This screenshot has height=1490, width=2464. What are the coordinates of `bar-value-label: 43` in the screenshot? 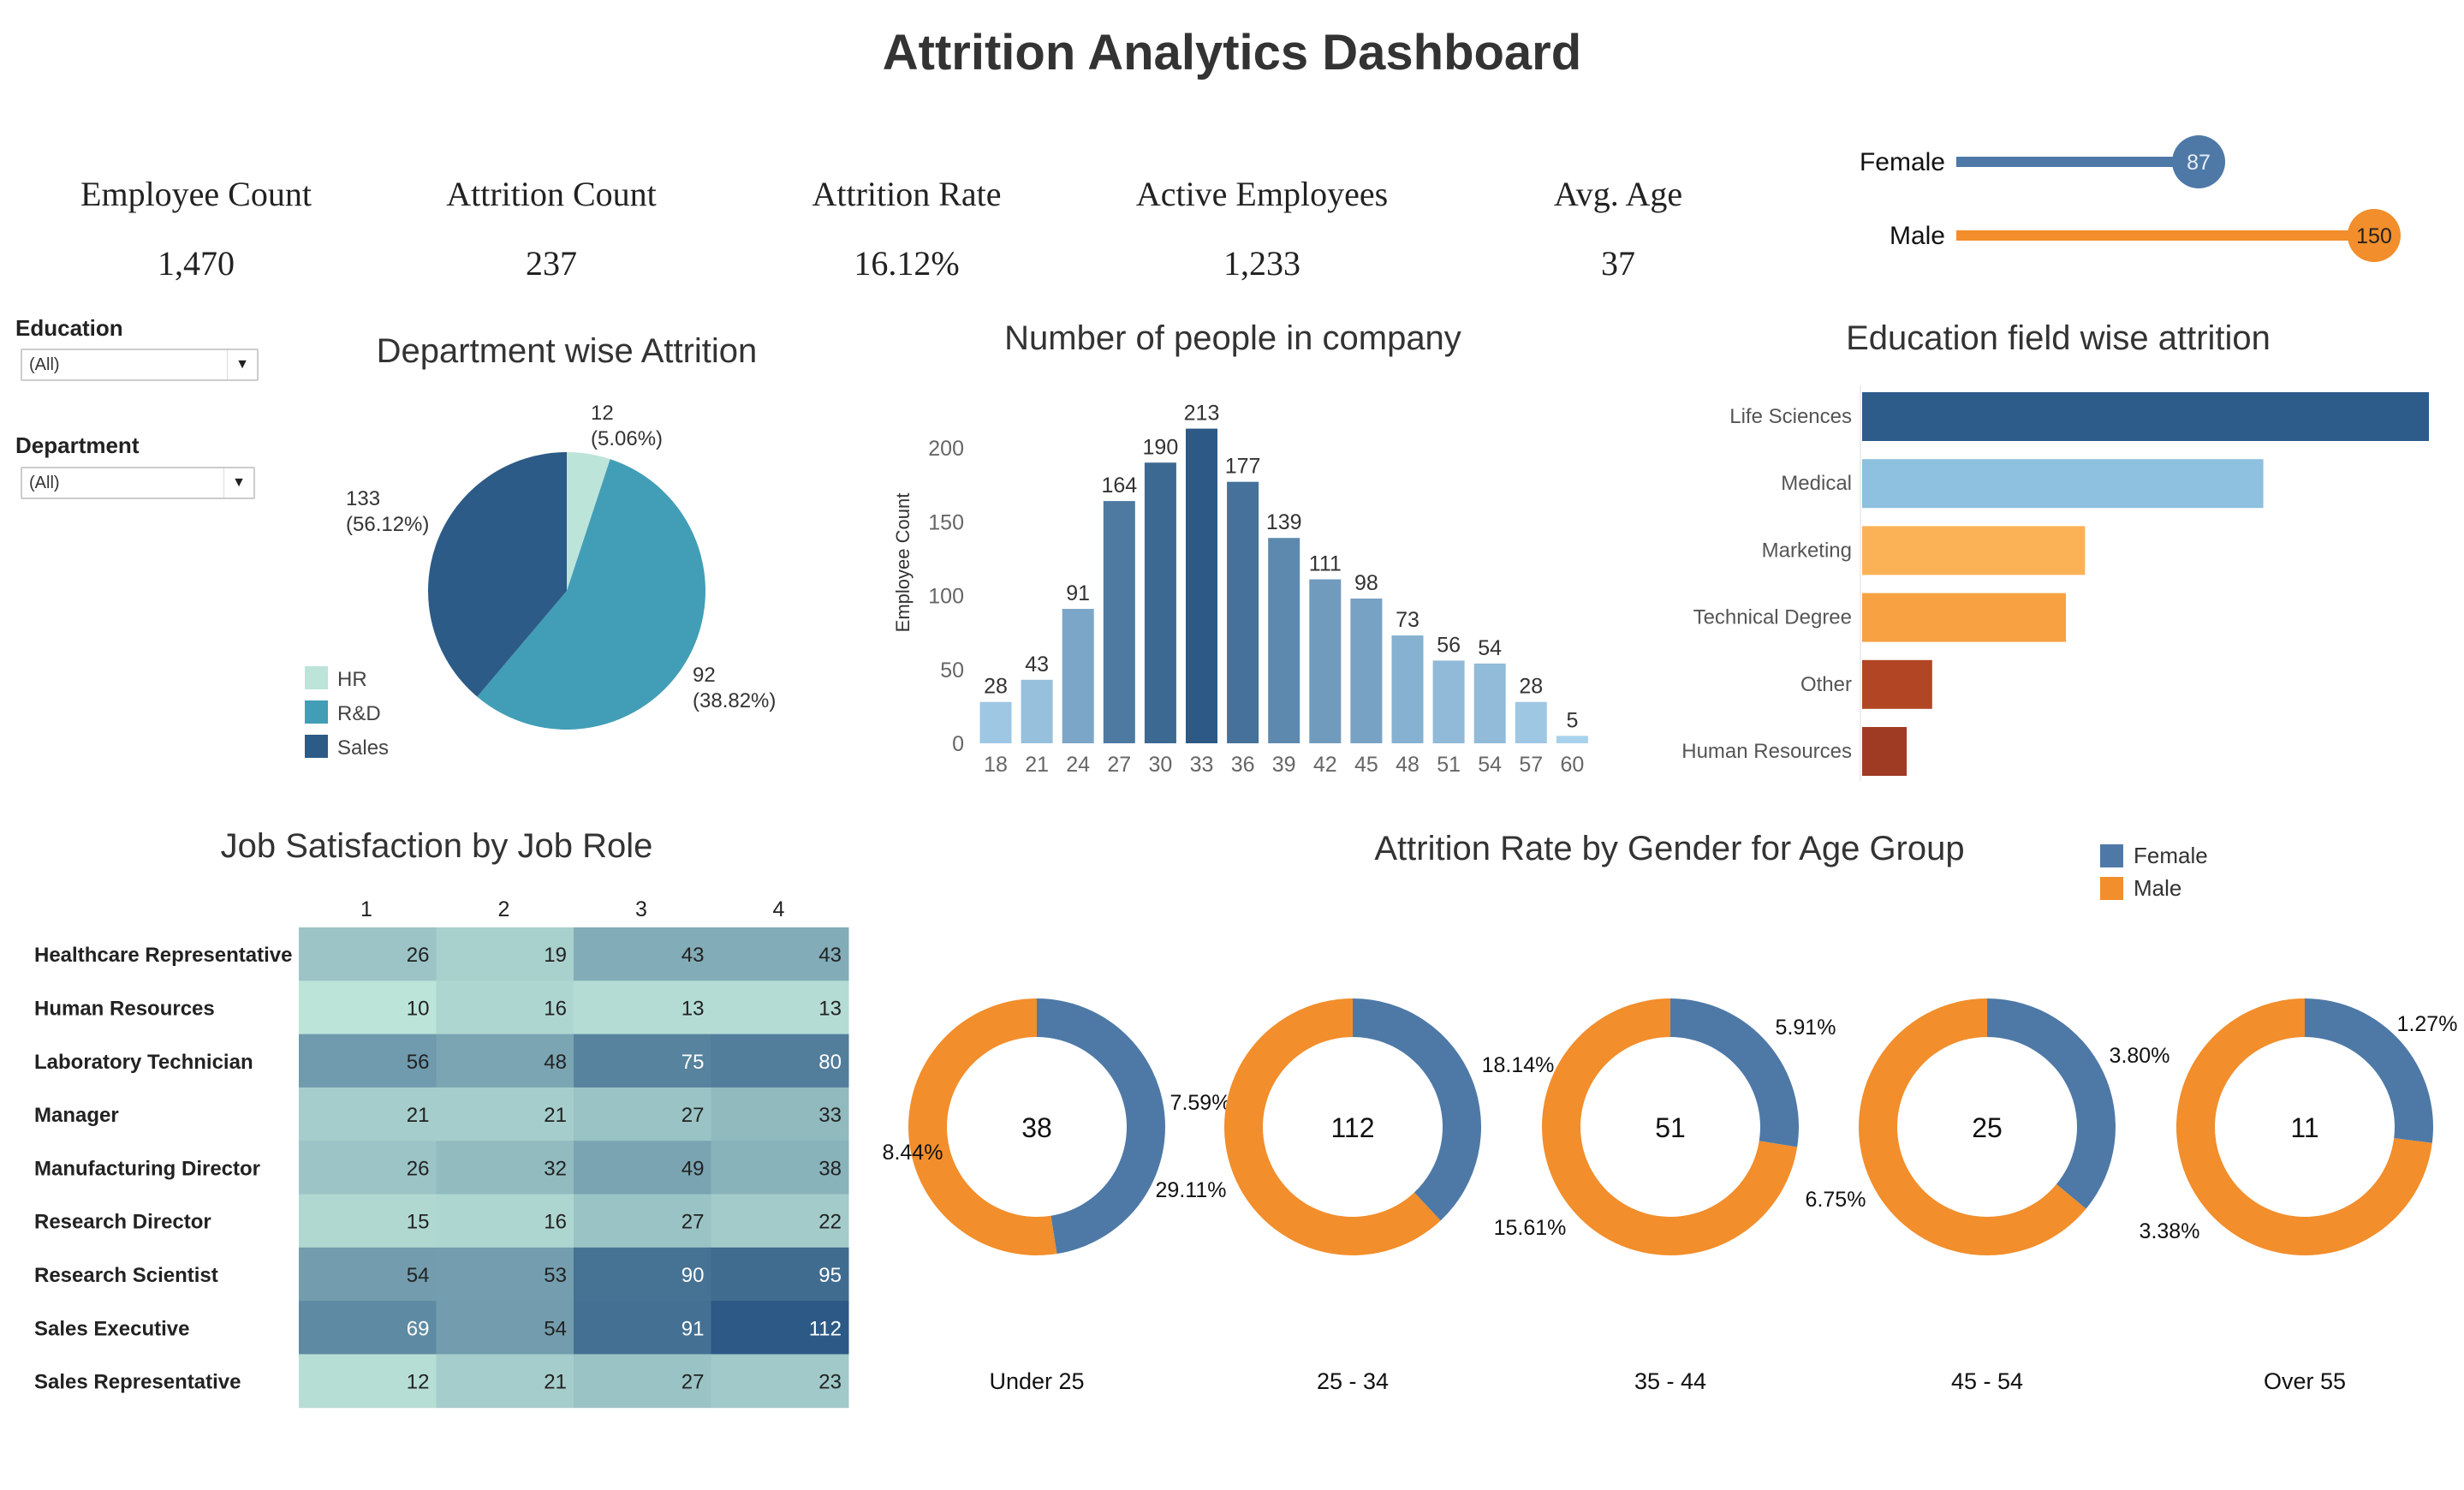 It's located at (1037, 664).